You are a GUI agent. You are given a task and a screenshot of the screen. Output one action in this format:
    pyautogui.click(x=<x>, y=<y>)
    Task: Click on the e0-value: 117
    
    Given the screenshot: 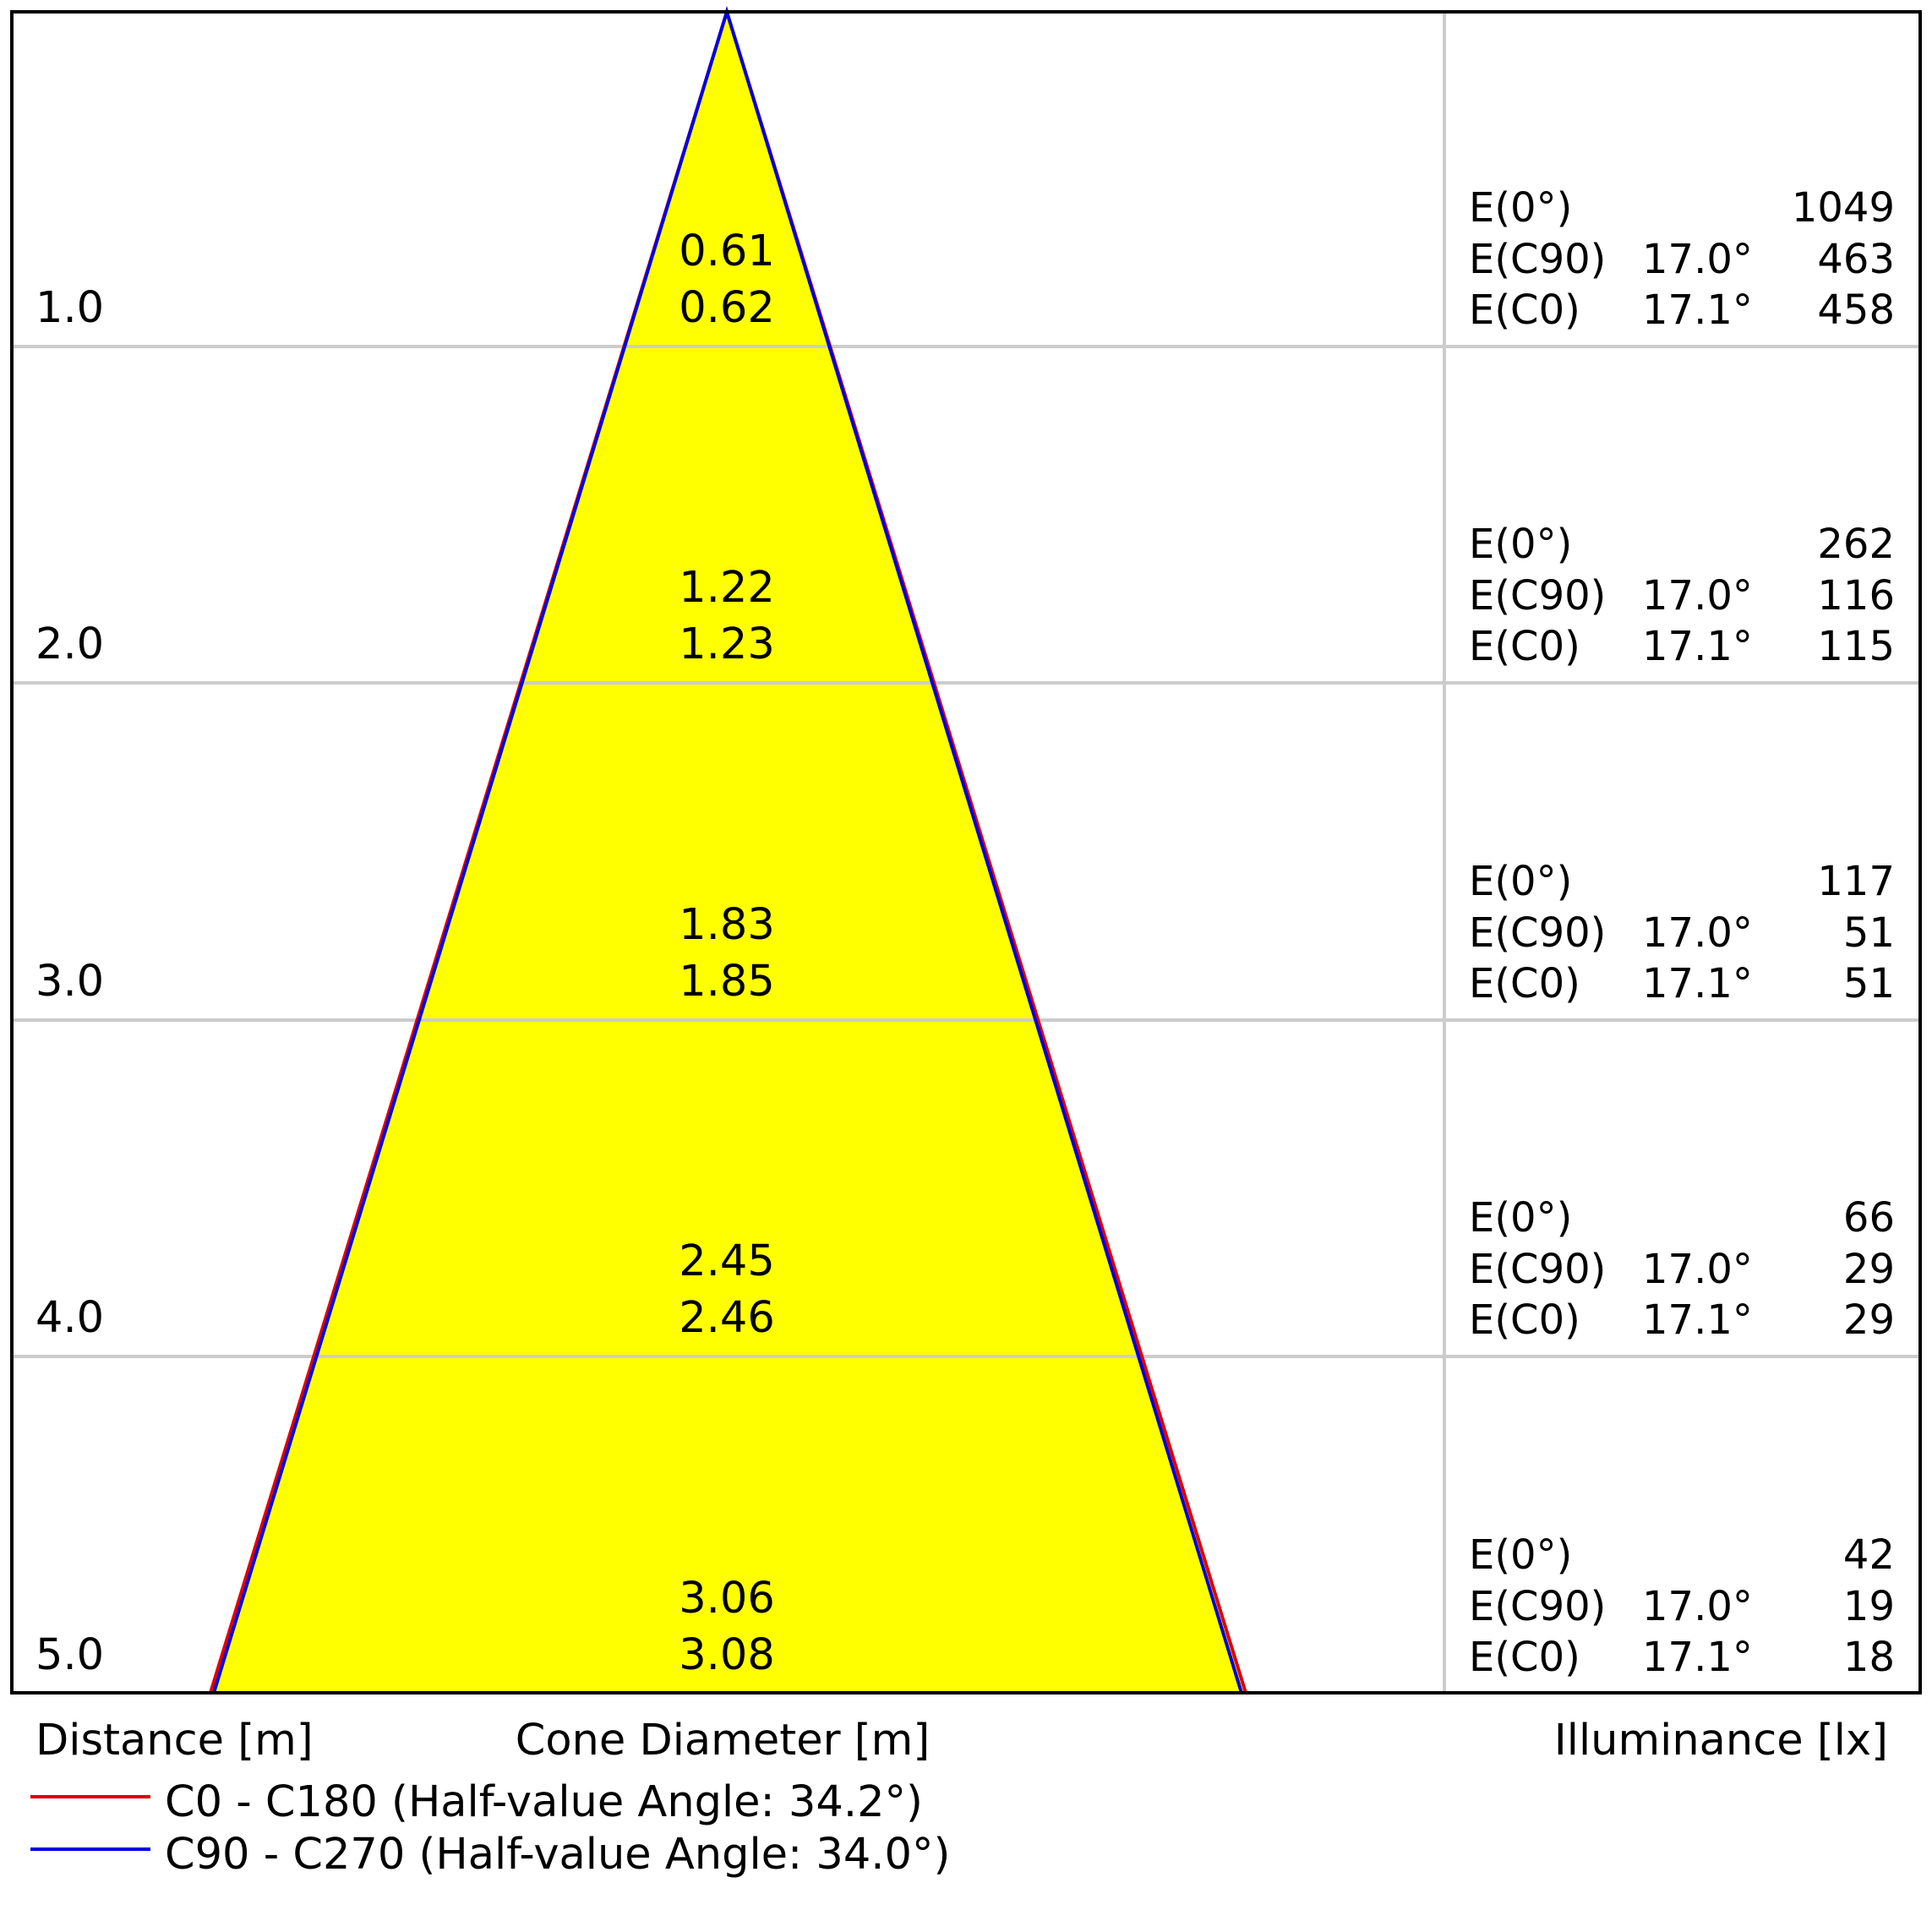 What is the action you would take?
    pyautogui.click(x=1856, y=882)
    